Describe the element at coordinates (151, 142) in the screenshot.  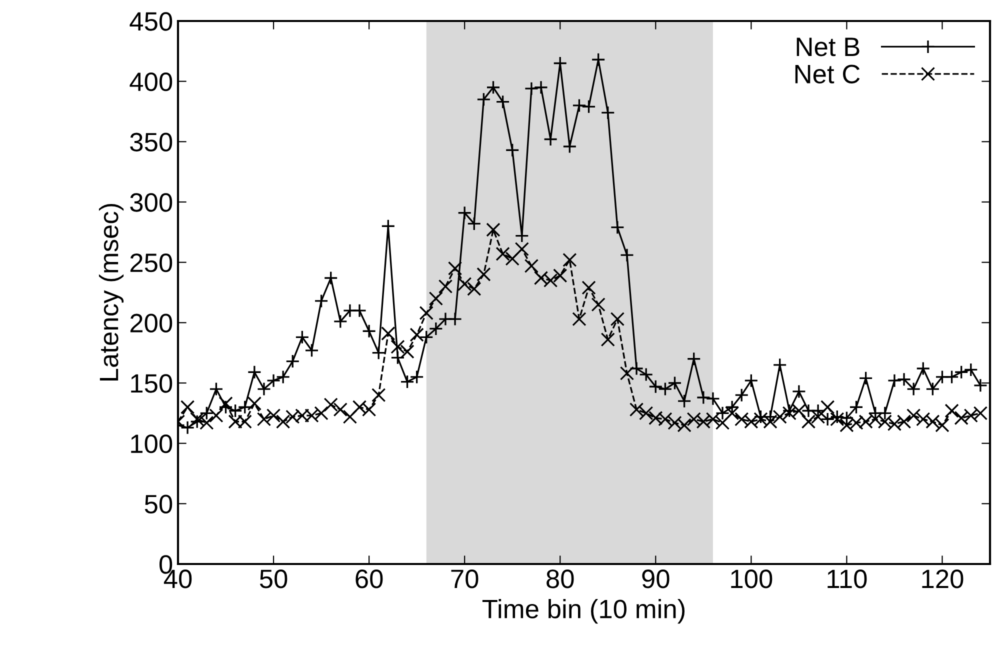
I see `y-tick-label: 350` at that location.